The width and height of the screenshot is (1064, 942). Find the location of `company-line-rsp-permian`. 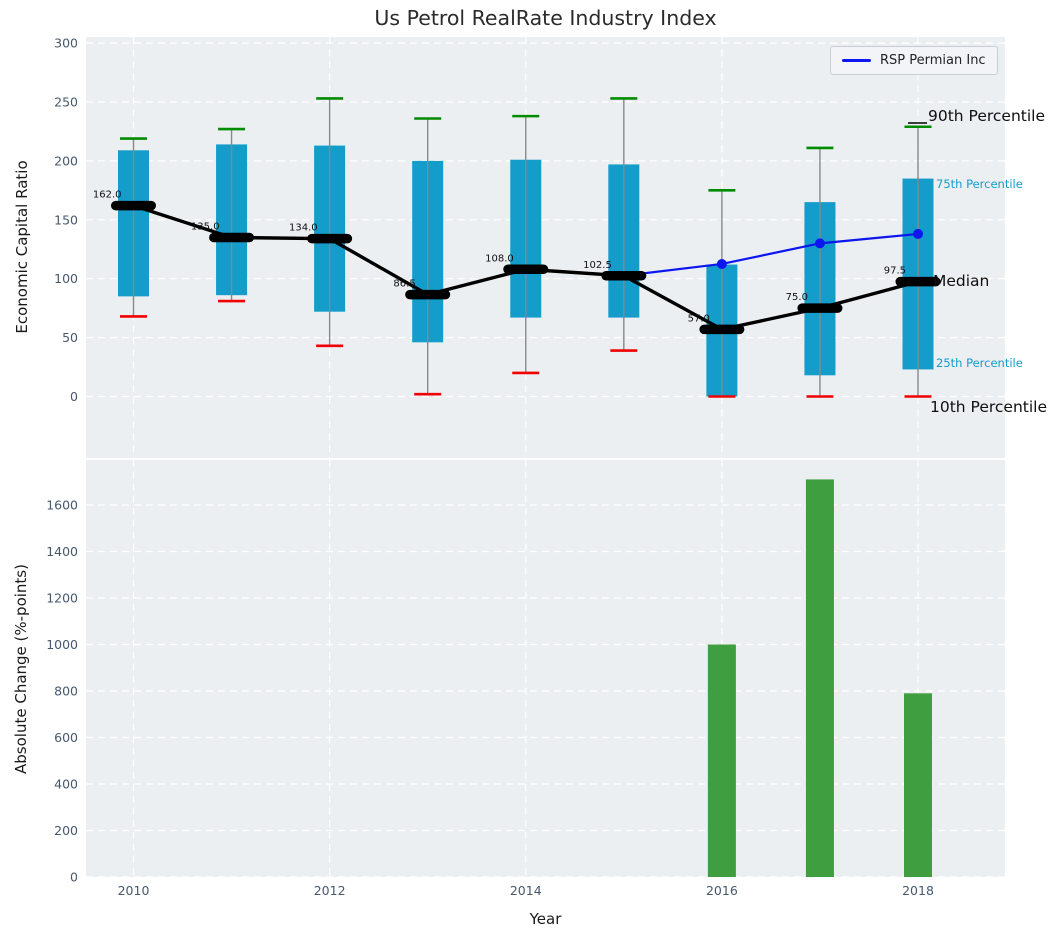

company-line-rsp-permian is located at coordinates (771, 254).